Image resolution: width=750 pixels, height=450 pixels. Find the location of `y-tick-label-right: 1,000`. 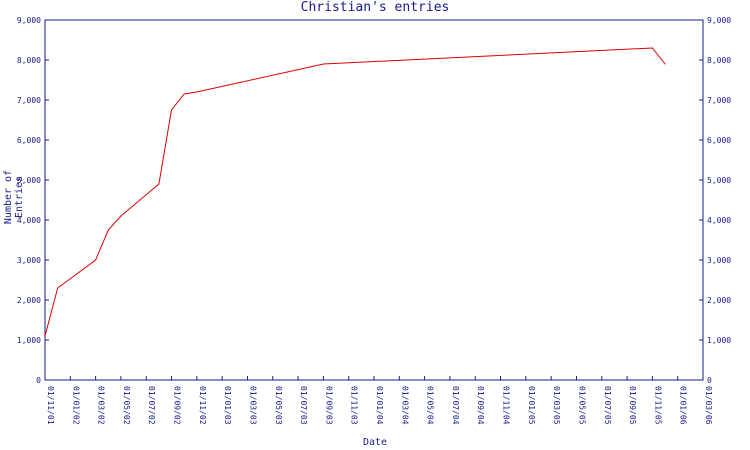

y-tick-label-right: 1,000 is located at coordinates (719, 340).